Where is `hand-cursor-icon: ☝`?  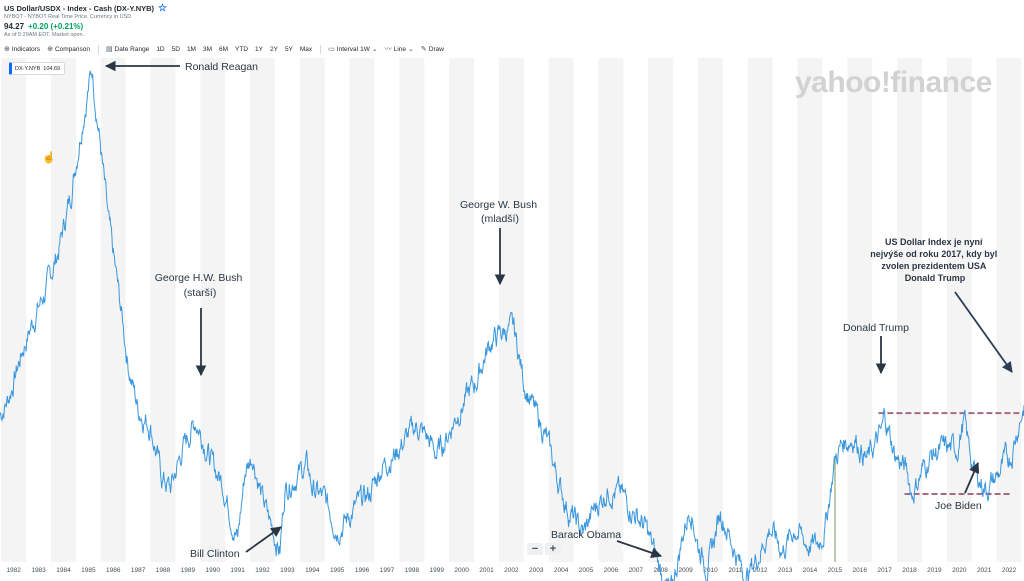
hand-cursor-icon: ☝ is located at coordinates (49, 158).